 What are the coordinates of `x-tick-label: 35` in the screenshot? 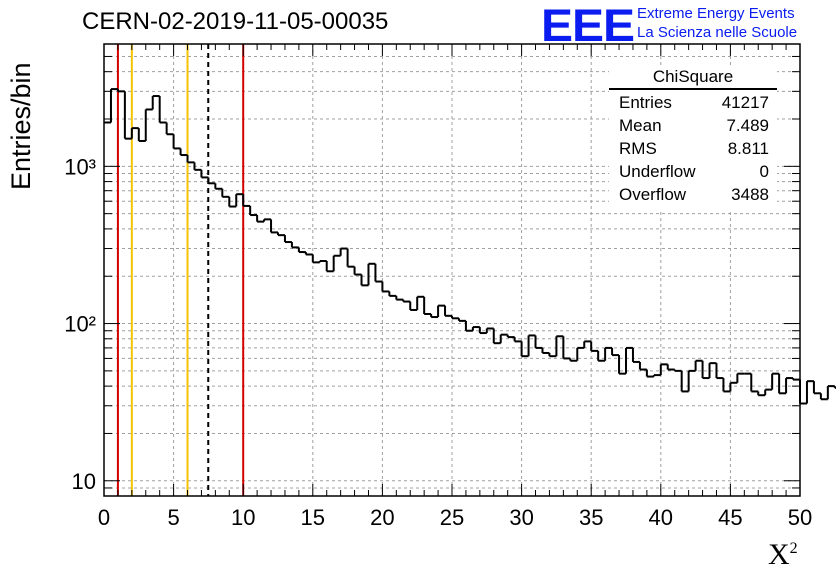 It's located at (591, 517).